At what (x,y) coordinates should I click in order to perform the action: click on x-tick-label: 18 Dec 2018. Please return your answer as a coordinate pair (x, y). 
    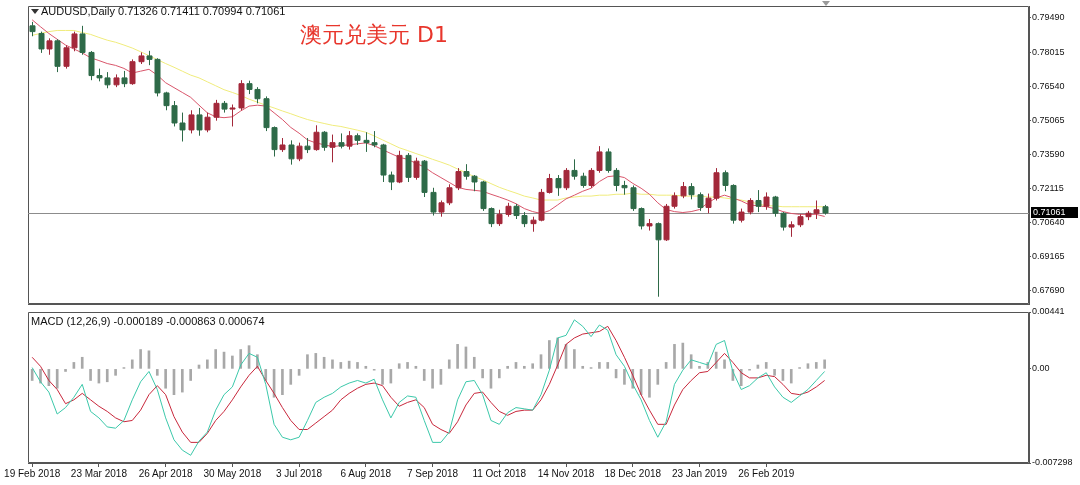
    Looking at the image, I should click on (633, 473).